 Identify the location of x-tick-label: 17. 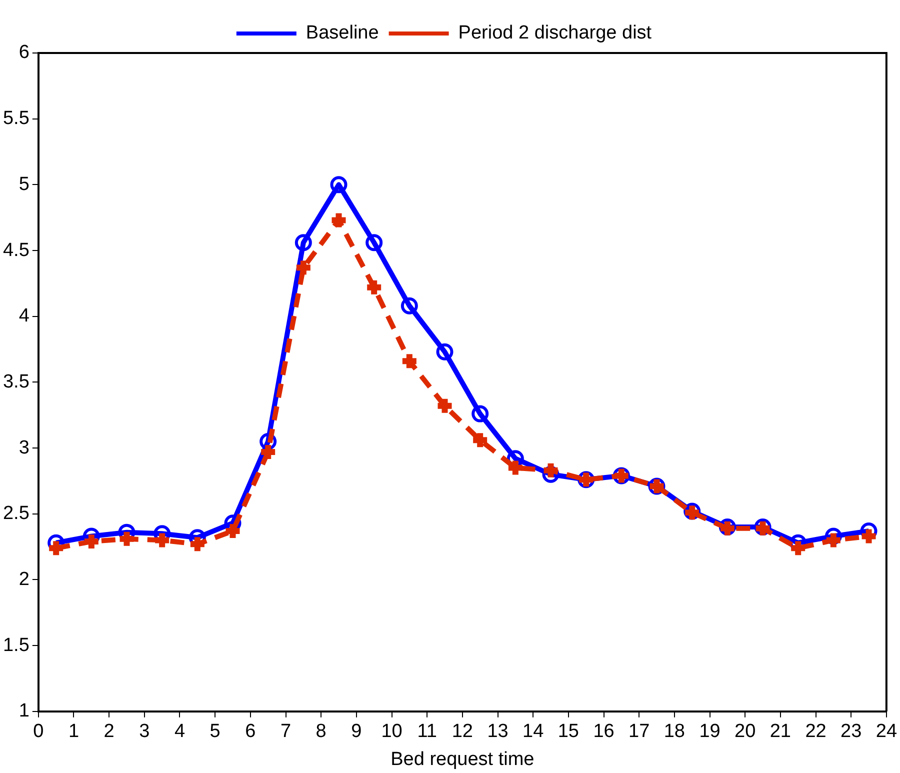
(639, 731).